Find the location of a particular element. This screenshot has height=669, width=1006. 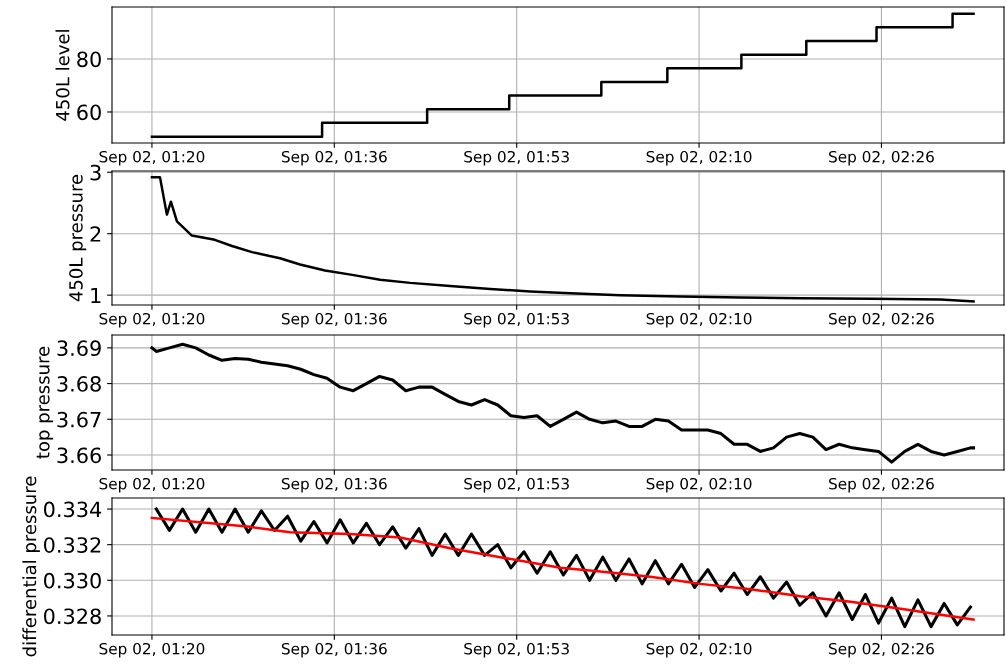

y-tick-label: 3.67 is located at coordinates (79, 419).